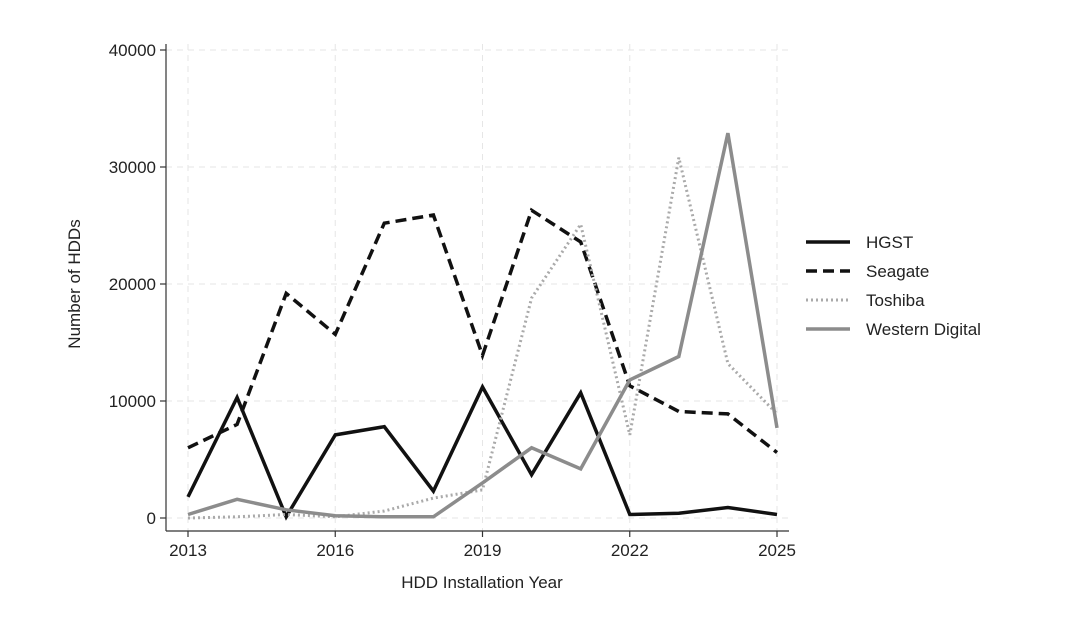 This screenshot has height=634, width=1080. What do you see at coordinates (188, 550) in the screenshot?
I see `x-tick-label: 2013` at bounding box center [188, 550].